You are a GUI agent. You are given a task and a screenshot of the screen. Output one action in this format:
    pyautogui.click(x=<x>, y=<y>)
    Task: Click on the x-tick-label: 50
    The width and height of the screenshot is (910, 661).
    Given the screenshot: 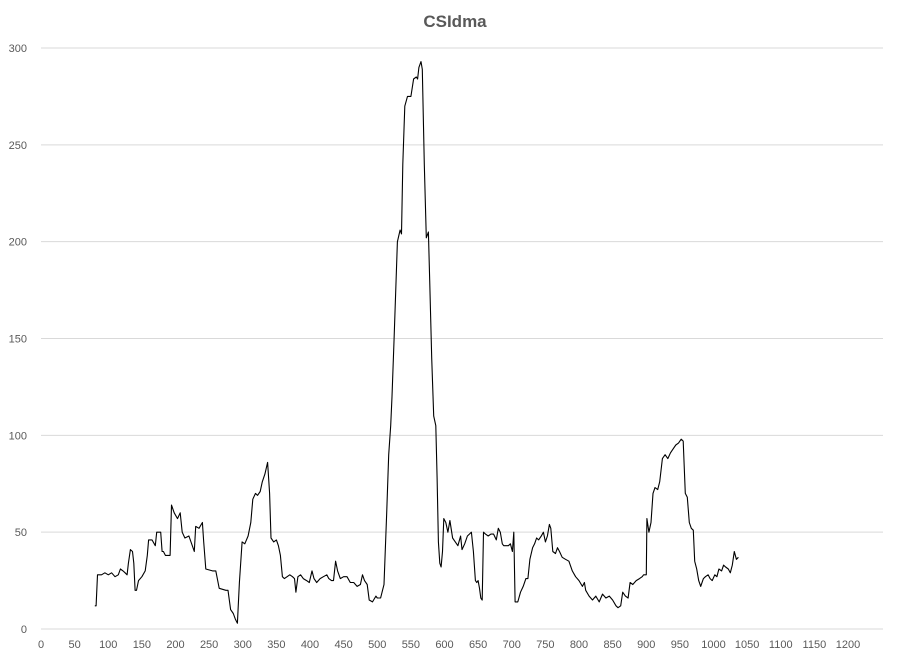 What is the action you would take?
    pyautogui.click(x=75, y=645)
    